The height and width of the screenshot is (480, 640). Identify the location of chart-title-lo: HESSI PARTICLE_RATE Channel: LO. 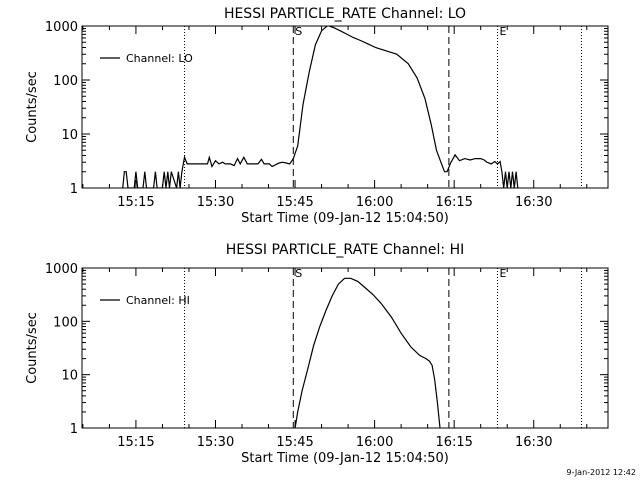
(345, 14).